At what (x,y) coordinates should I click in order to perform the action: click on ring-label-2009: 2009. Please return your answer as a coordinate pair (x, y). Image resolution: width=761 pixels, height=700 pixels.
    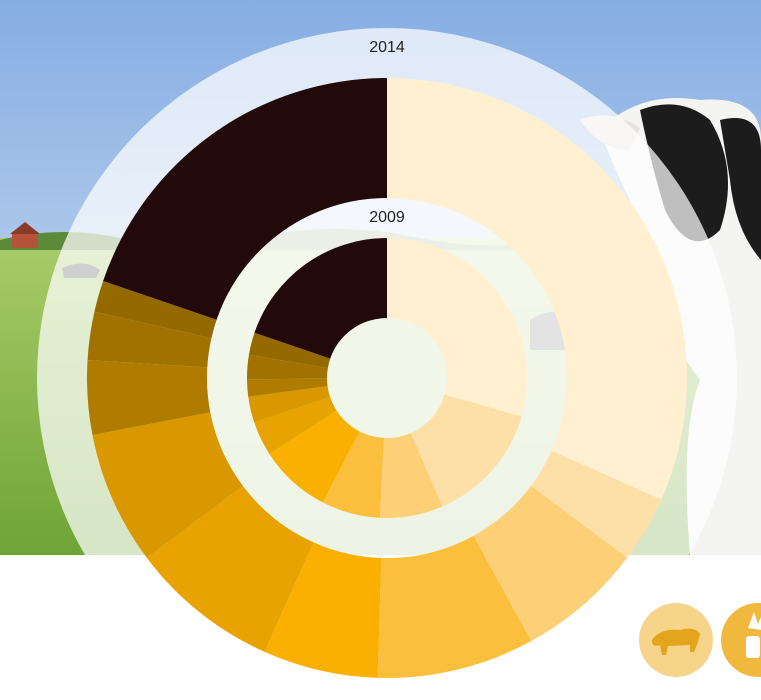
    Looking at the image, I should click on (387, 217).